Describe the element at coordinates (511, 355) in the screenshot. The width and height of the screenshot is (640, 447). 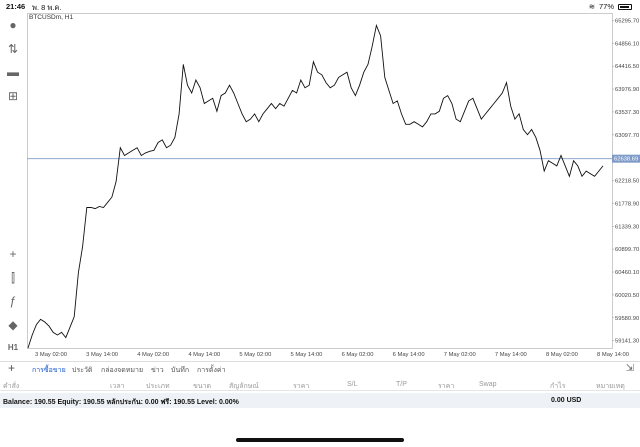
I see `time-tick-label: 7 May 14:00` at that location.